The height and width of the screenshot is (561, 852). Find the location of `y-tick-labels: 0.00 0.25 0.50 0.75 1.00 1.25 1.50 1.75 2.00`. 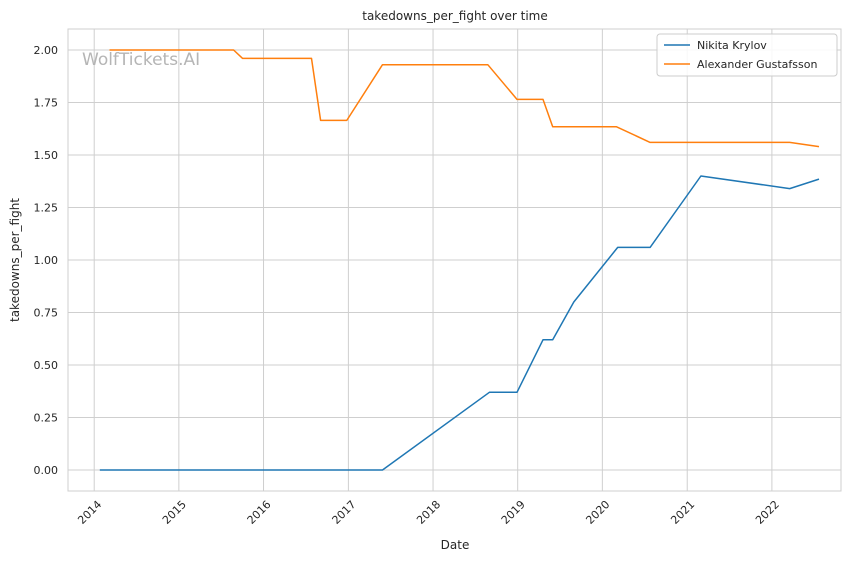

y-tick-labels: 0.00 0.25 0.50 0.75 1.00 1.25 1.50 1.75 2.00 is located at coordinates (46, 260).